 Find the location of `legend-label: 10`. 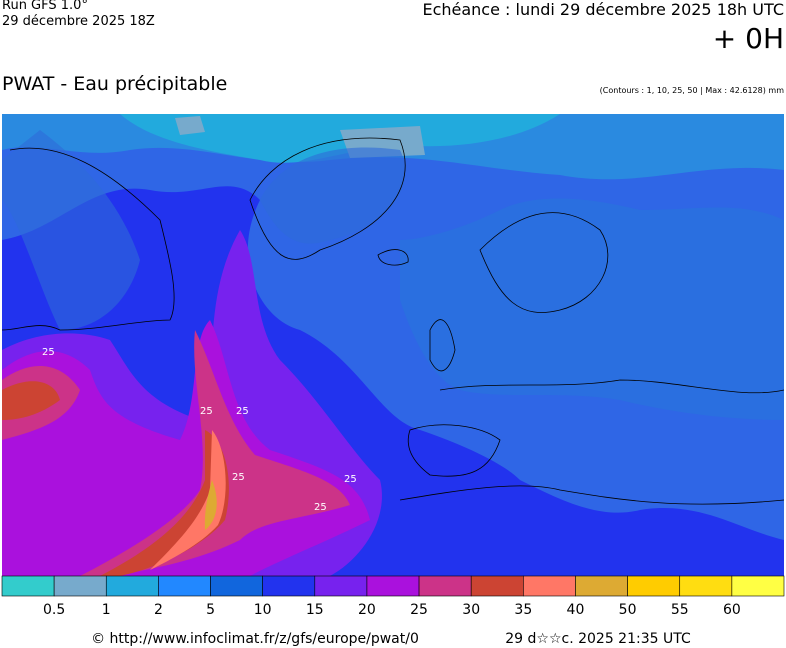

legend-label: 10 is located at coordinates (263, 610).